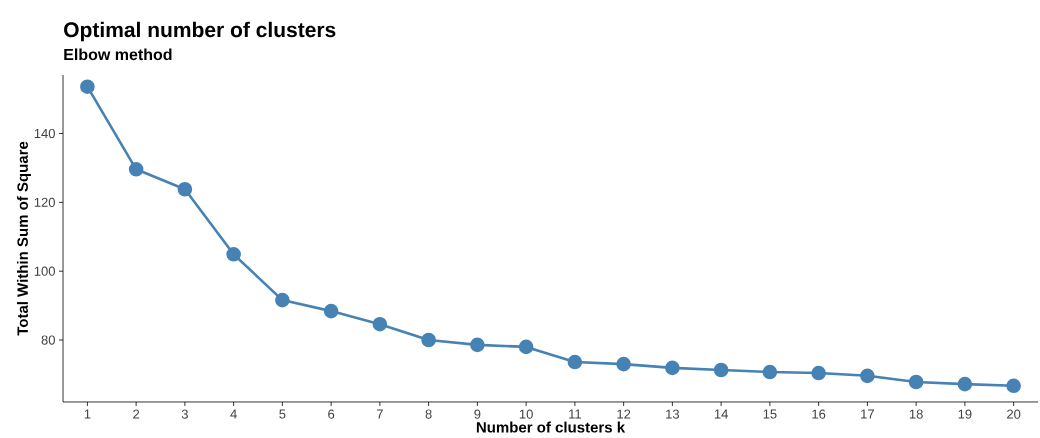 The image size is (1040, 438). I want to click on x-tick-label: 4, so click(233, 414).